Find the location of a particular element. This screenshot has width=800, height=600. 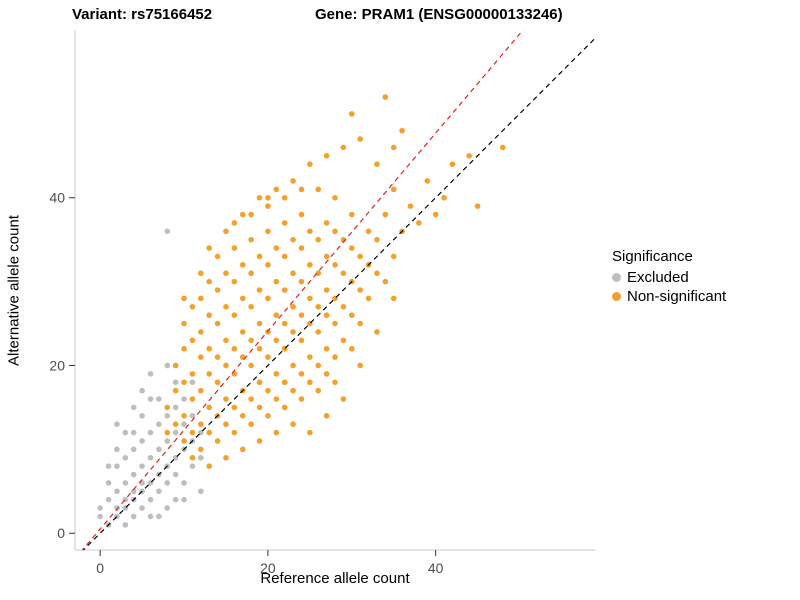

legend-item: Non-significant is located at coordinates (669, 296).